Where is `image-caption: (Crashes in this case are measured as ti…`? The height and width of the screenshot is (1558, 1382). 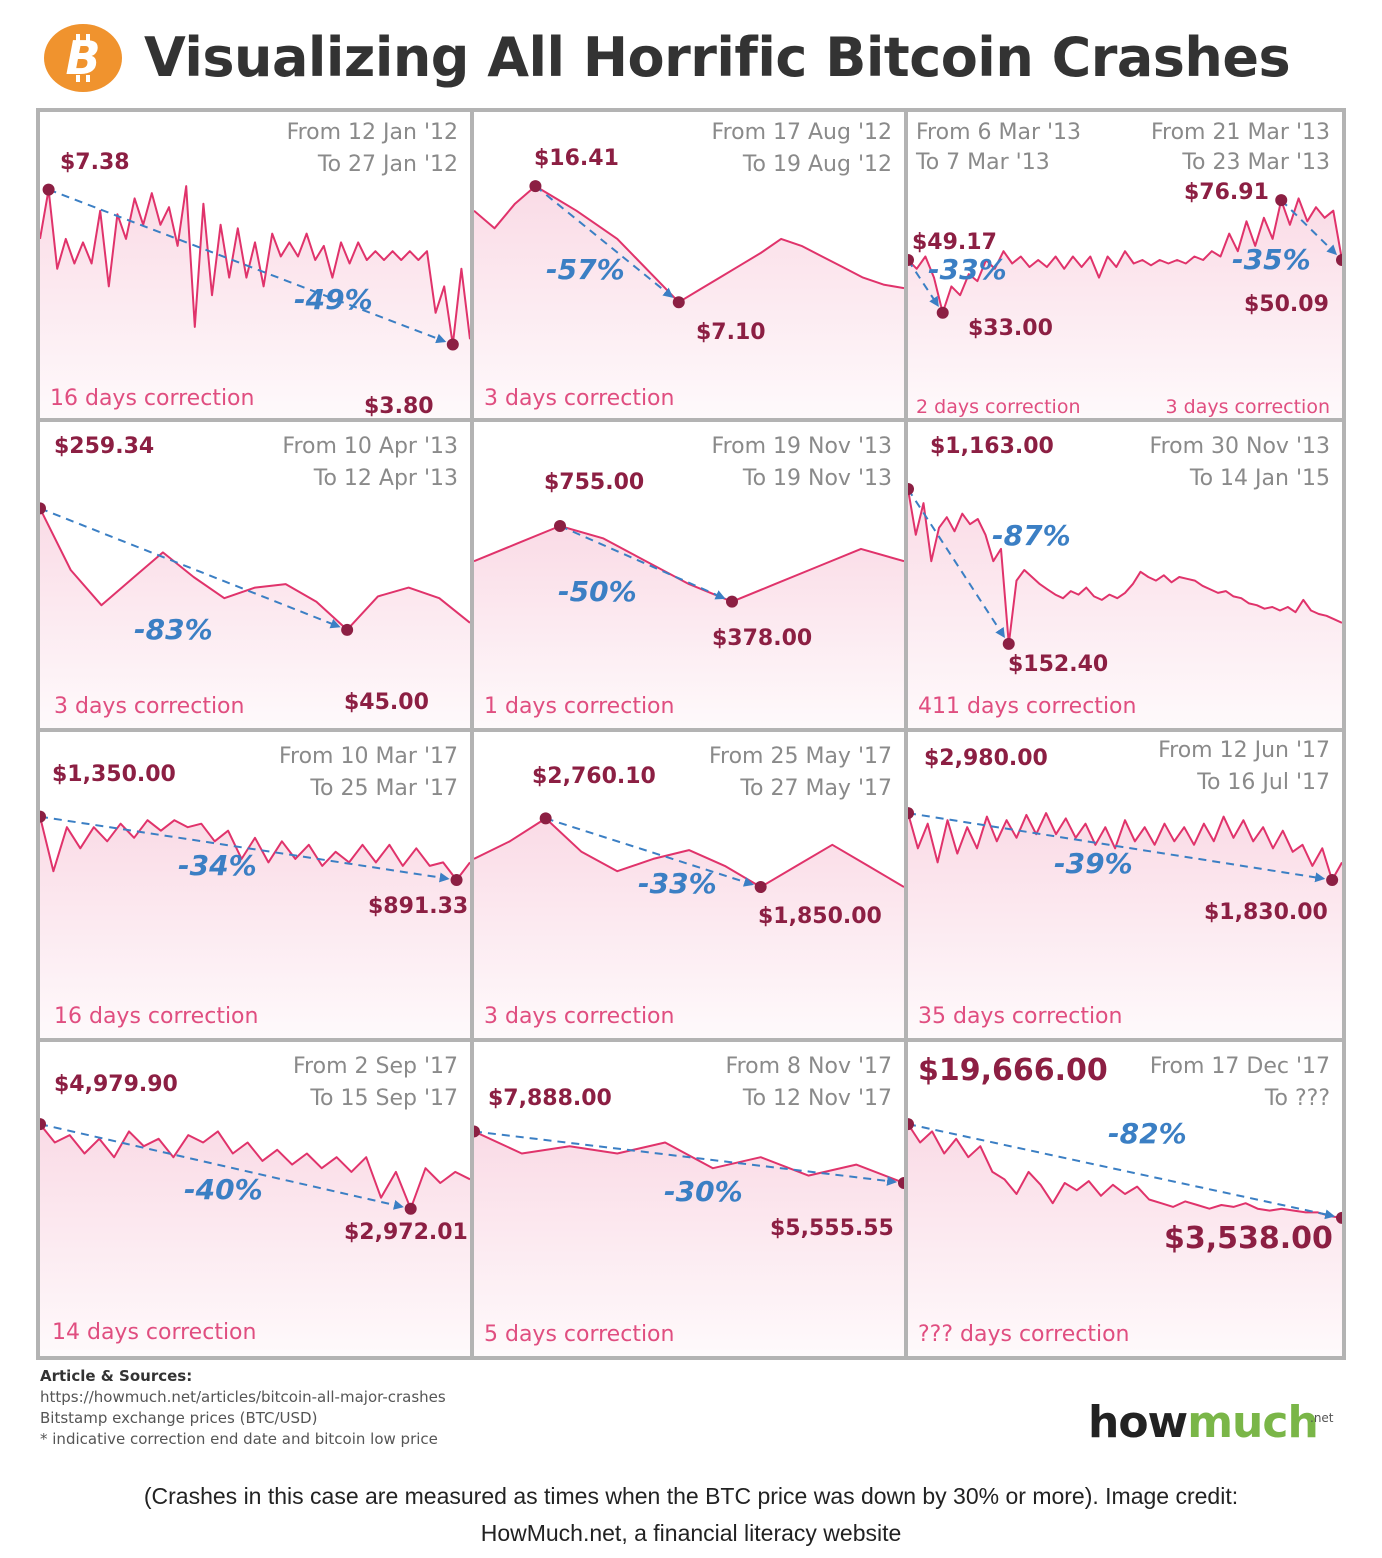
image-caption: (Crashes in this case are measured as ti… is located at coordinates (691, 1515).